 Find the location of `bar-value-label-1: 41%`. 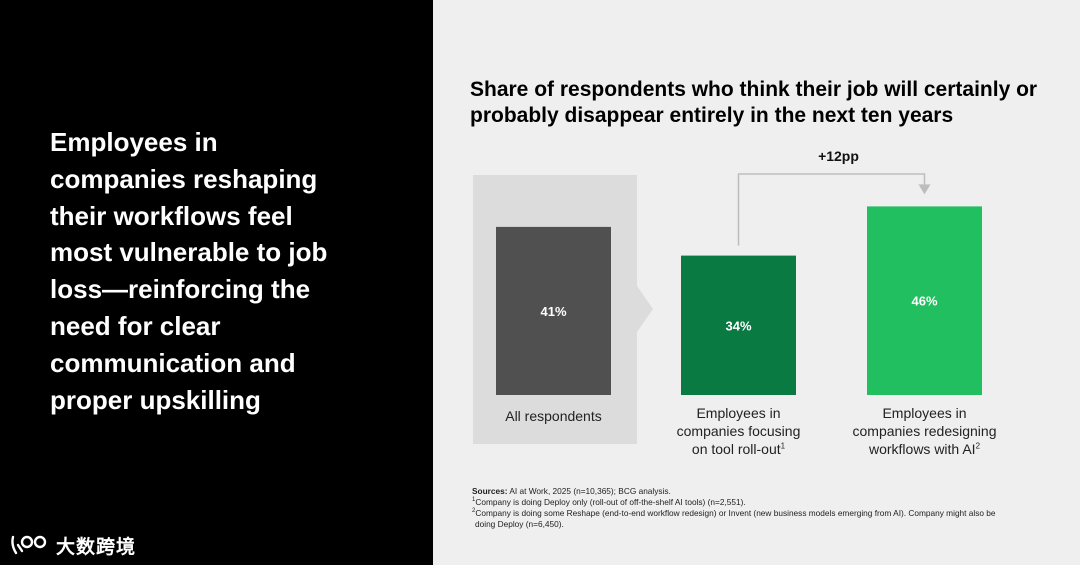

bar-value-label-1: 41% is located at coordinates (553, 311).